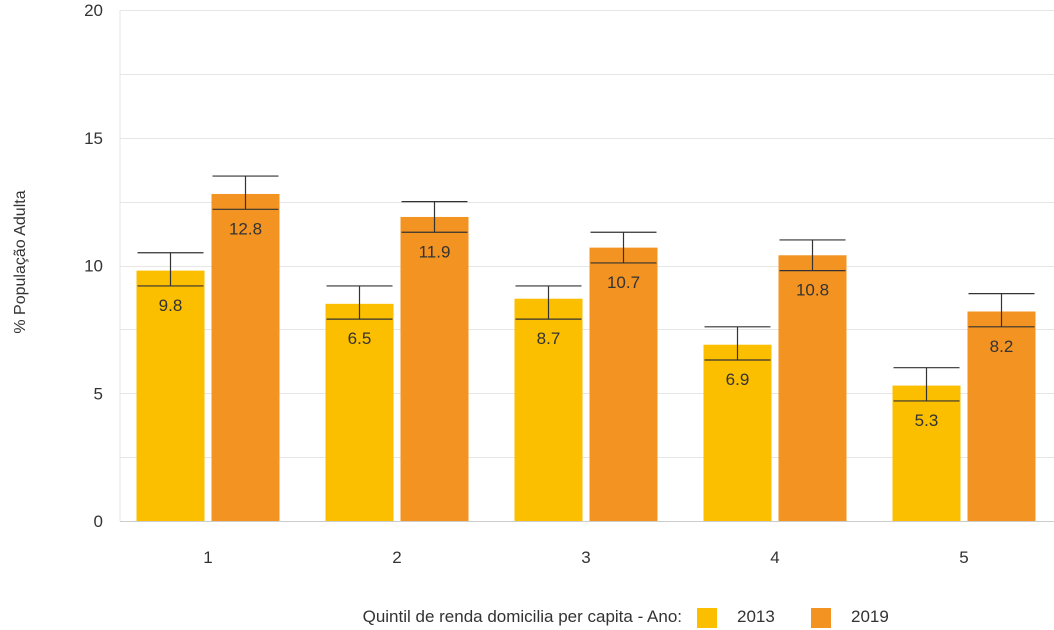 The width and height of the screenshot is (1054, 630). I want to click on x-axis-ticks: 1 2 3 4 5, so click(585, 557).